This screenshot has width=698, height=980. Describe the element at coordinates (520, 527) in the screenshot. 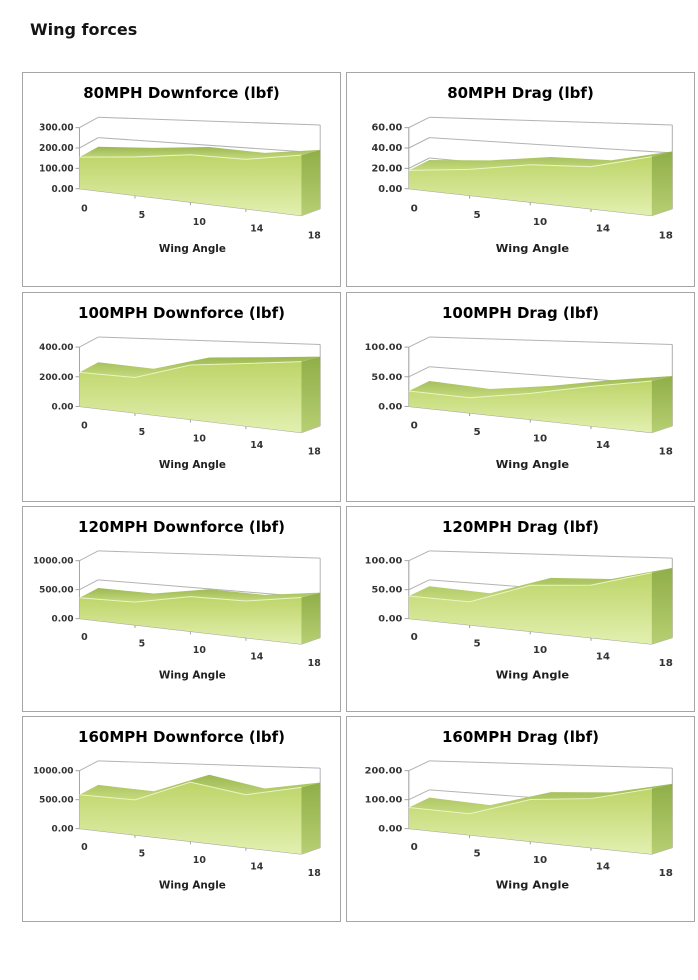

I see `chart-title: 120MPH Drag (lbf)` at that location.